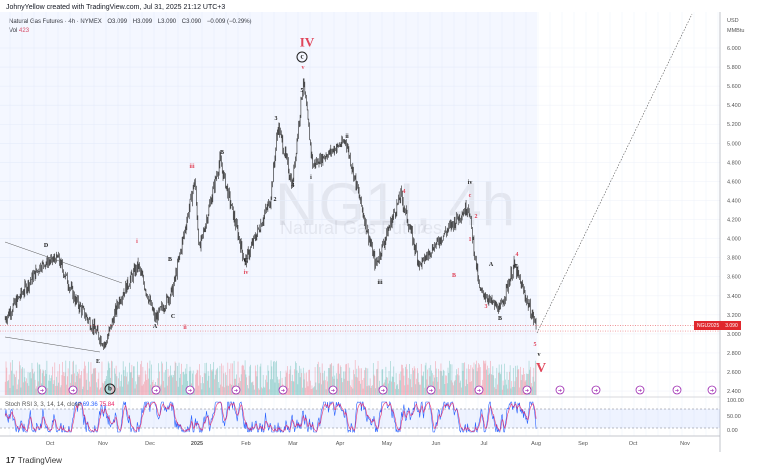 This screenshot has height=470, width=758. What do you see at coordinates (734, 49) in the screenshot?
I see `price-tick: 6.000` at bounding box center [734, 49].